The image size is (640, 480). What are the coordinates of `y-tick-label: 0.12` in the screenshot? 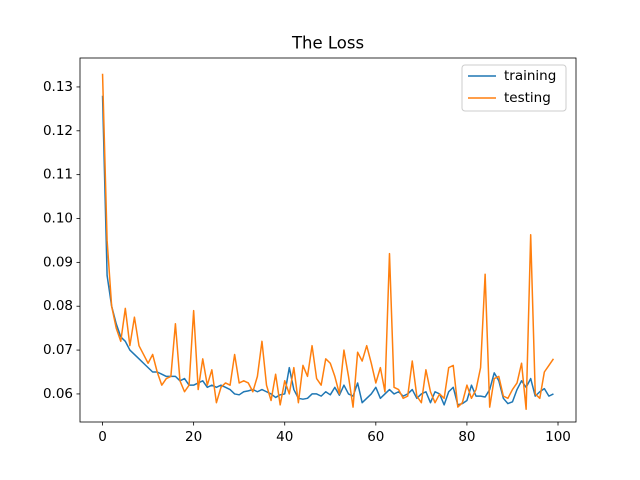 It's located at (58, 131).